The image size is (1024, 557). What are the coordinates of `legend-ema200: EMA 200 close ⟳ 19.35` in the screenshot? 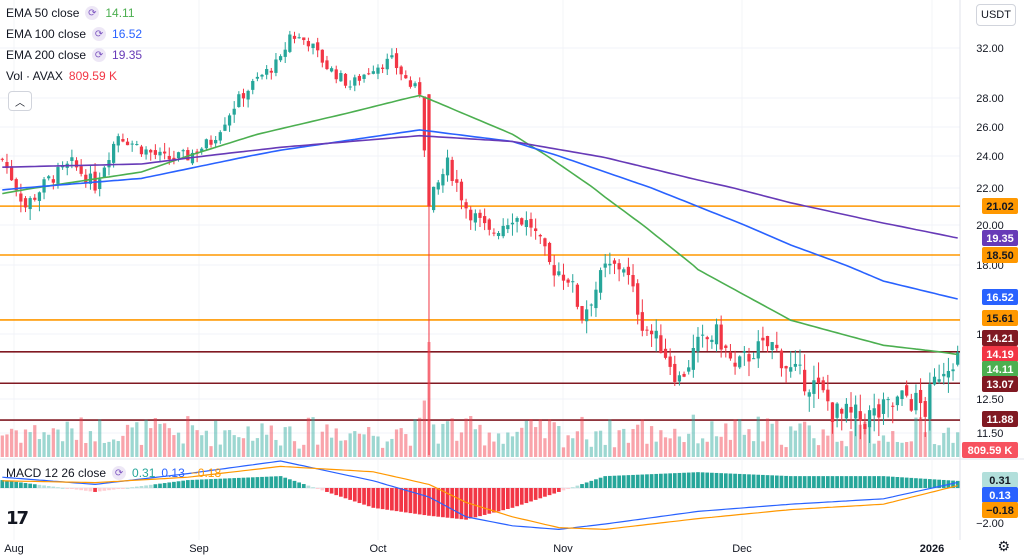 It's located at (74, 55).